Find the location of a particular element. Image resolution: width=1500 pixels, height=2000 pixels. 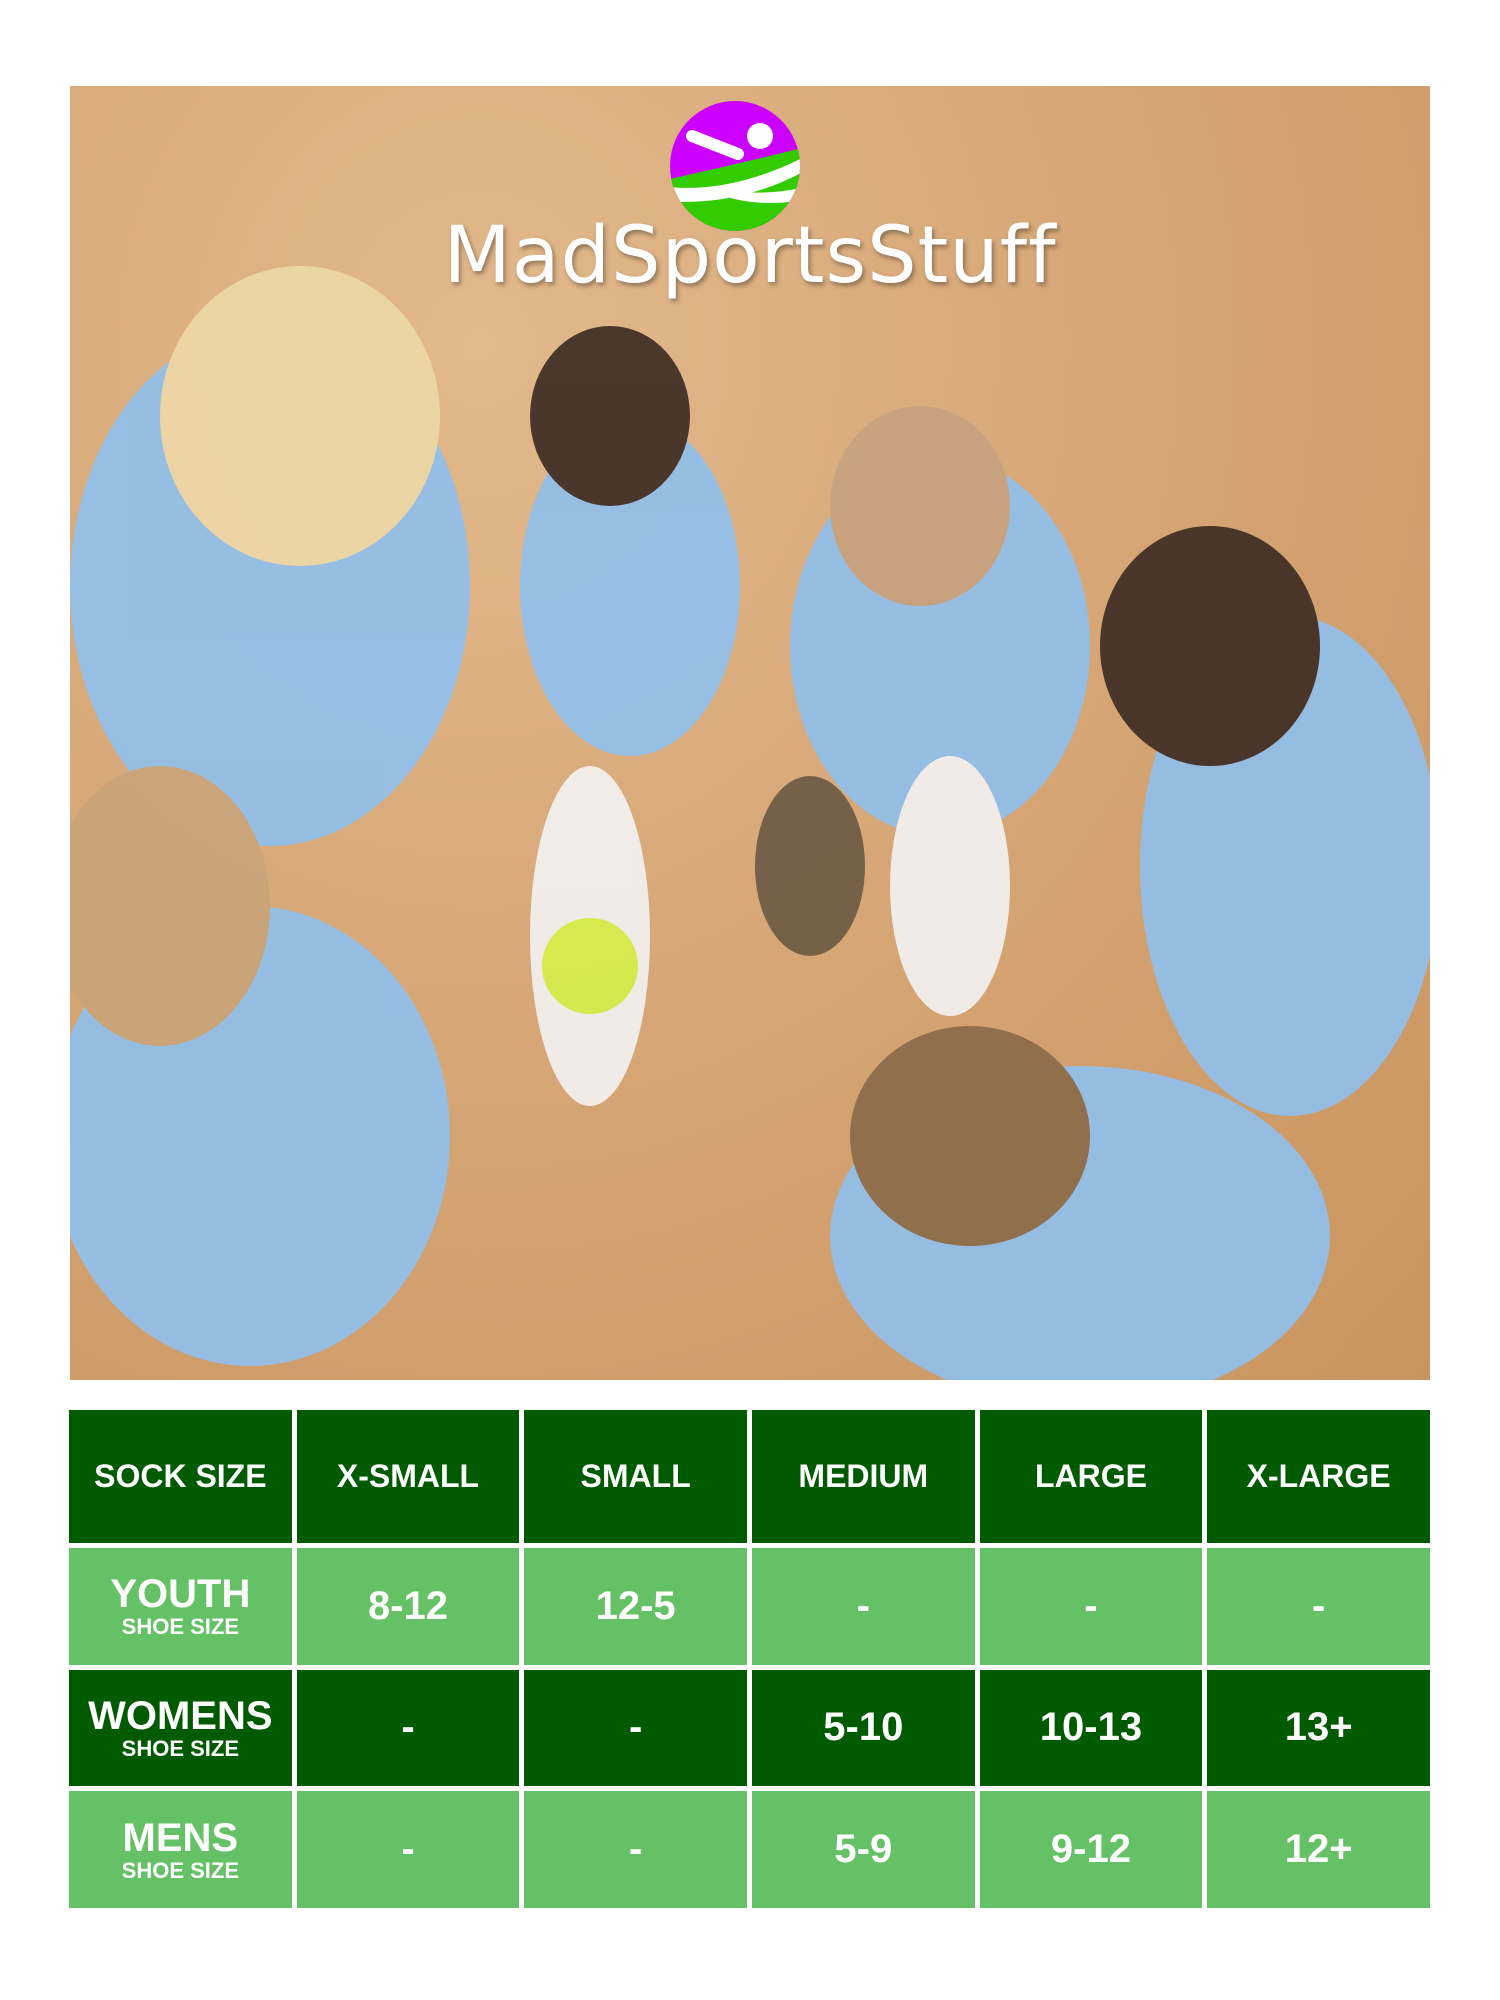

size-cell: 10-13 is located at coordinates (1091, 1728).